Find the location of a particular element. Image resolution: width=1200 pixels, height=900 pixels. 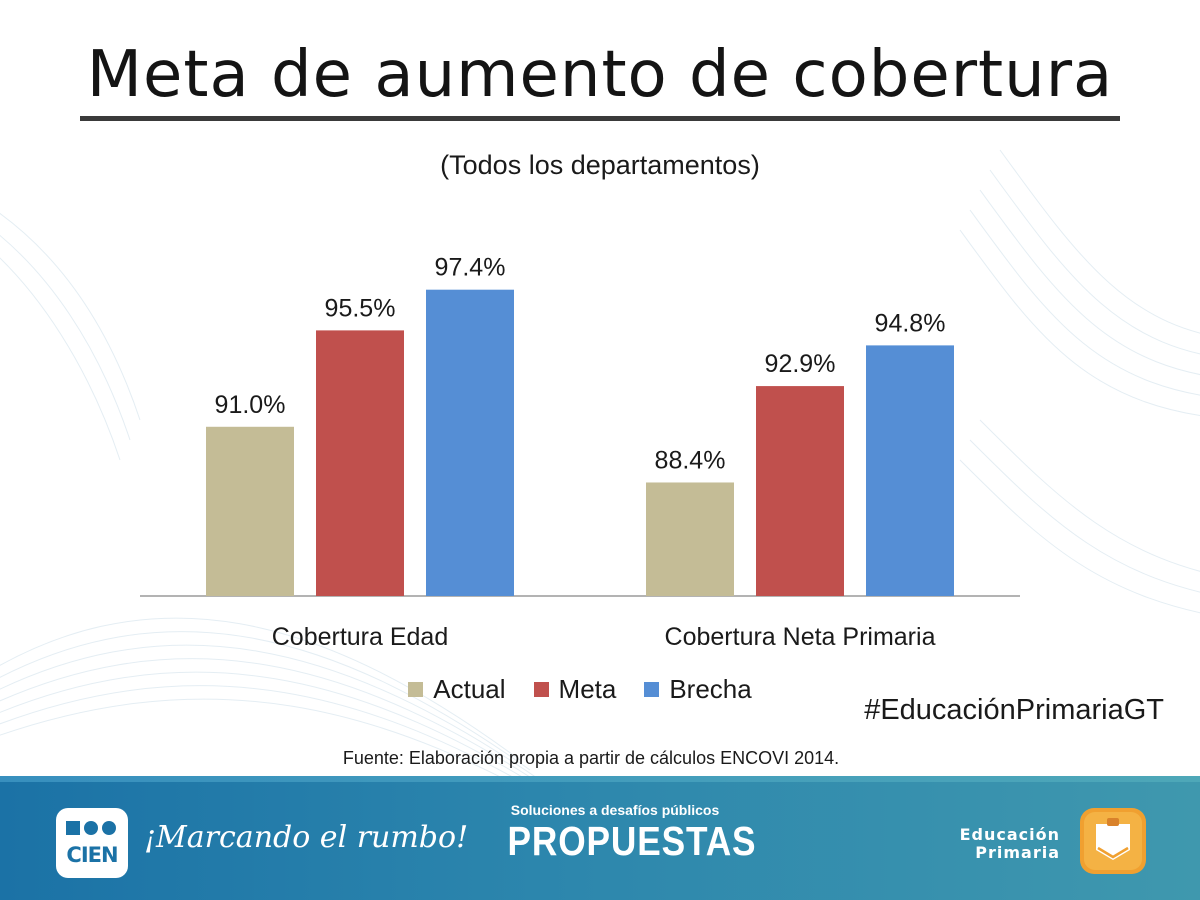

educacion-label-line1: Educación is located at coordinates (1009, 834).